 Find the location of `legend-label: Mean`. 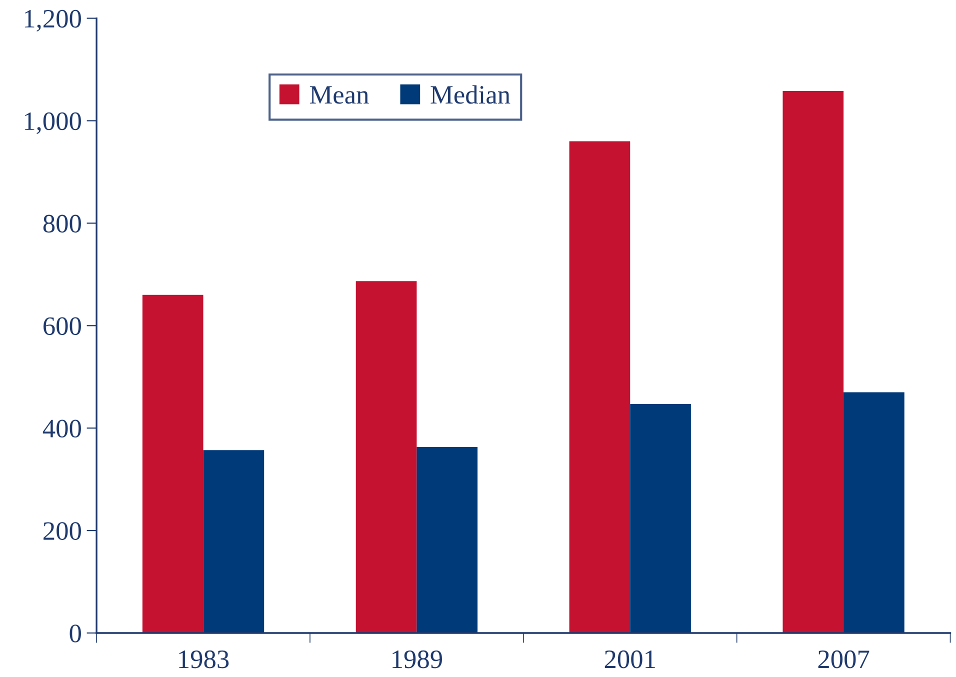

legend-label: Mean is located at coordinates (339, 95).